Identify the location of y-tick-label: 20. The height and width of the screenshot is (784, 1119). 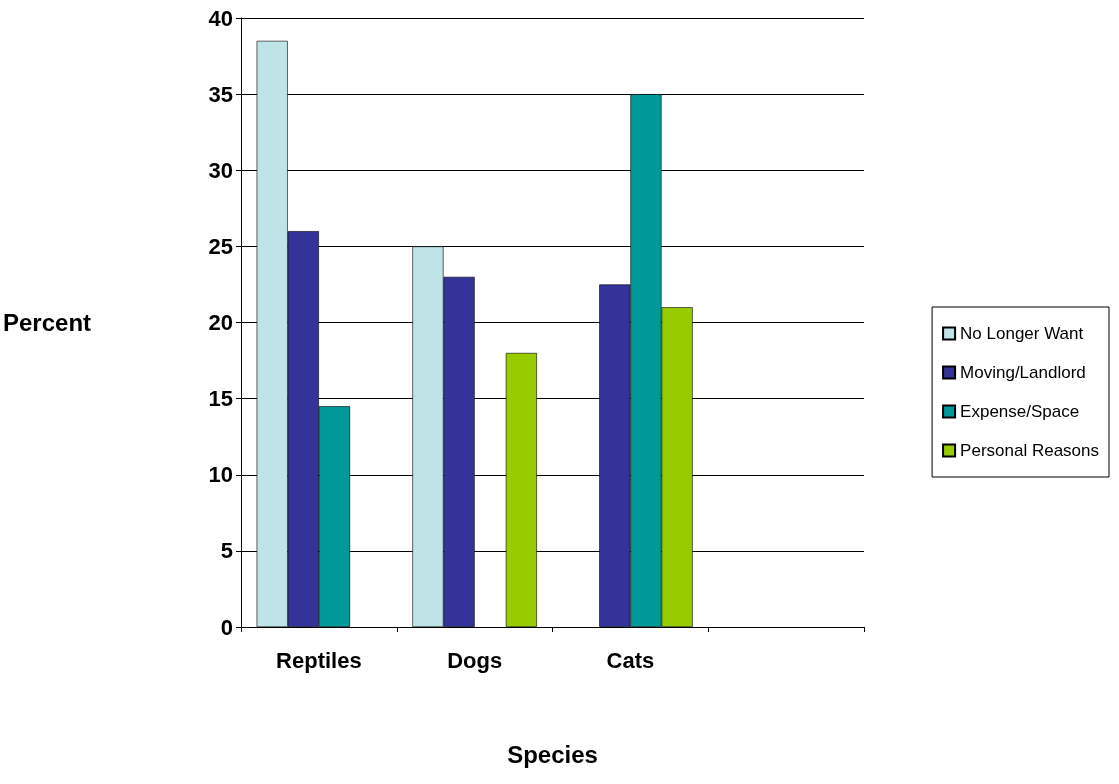
(221, 322).